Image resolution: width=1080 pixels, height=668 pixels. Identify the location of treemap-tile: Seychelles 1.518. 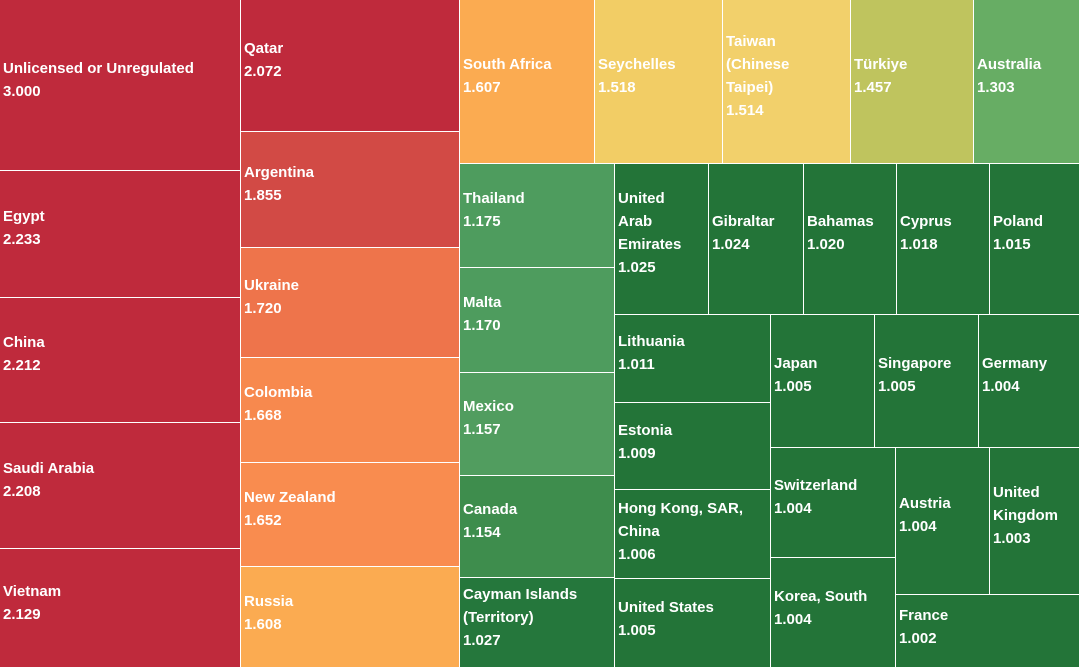
(659, 82).